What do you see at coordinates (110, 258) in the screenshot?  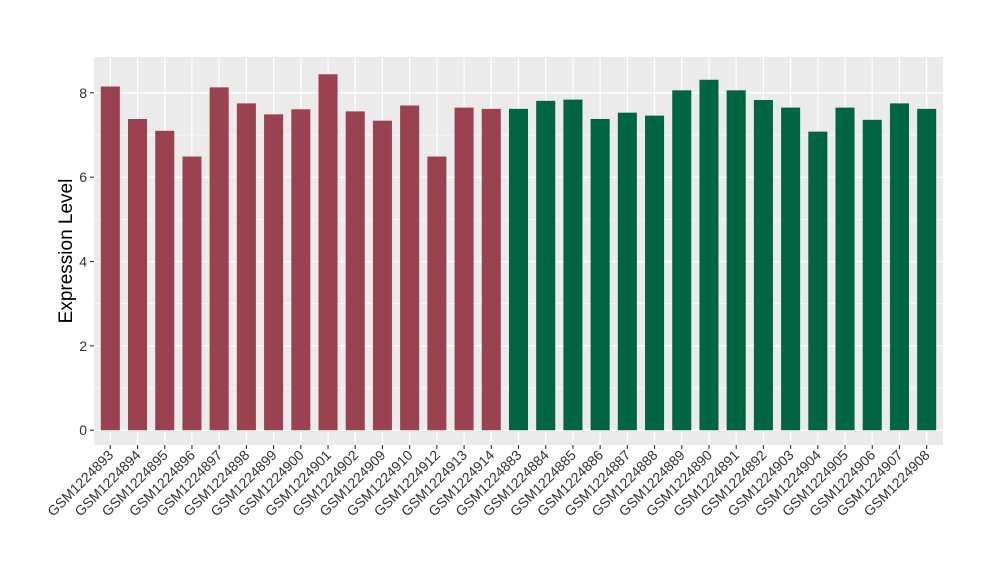 I see `bar-GSM1224893` at bounding box center [110, 258].